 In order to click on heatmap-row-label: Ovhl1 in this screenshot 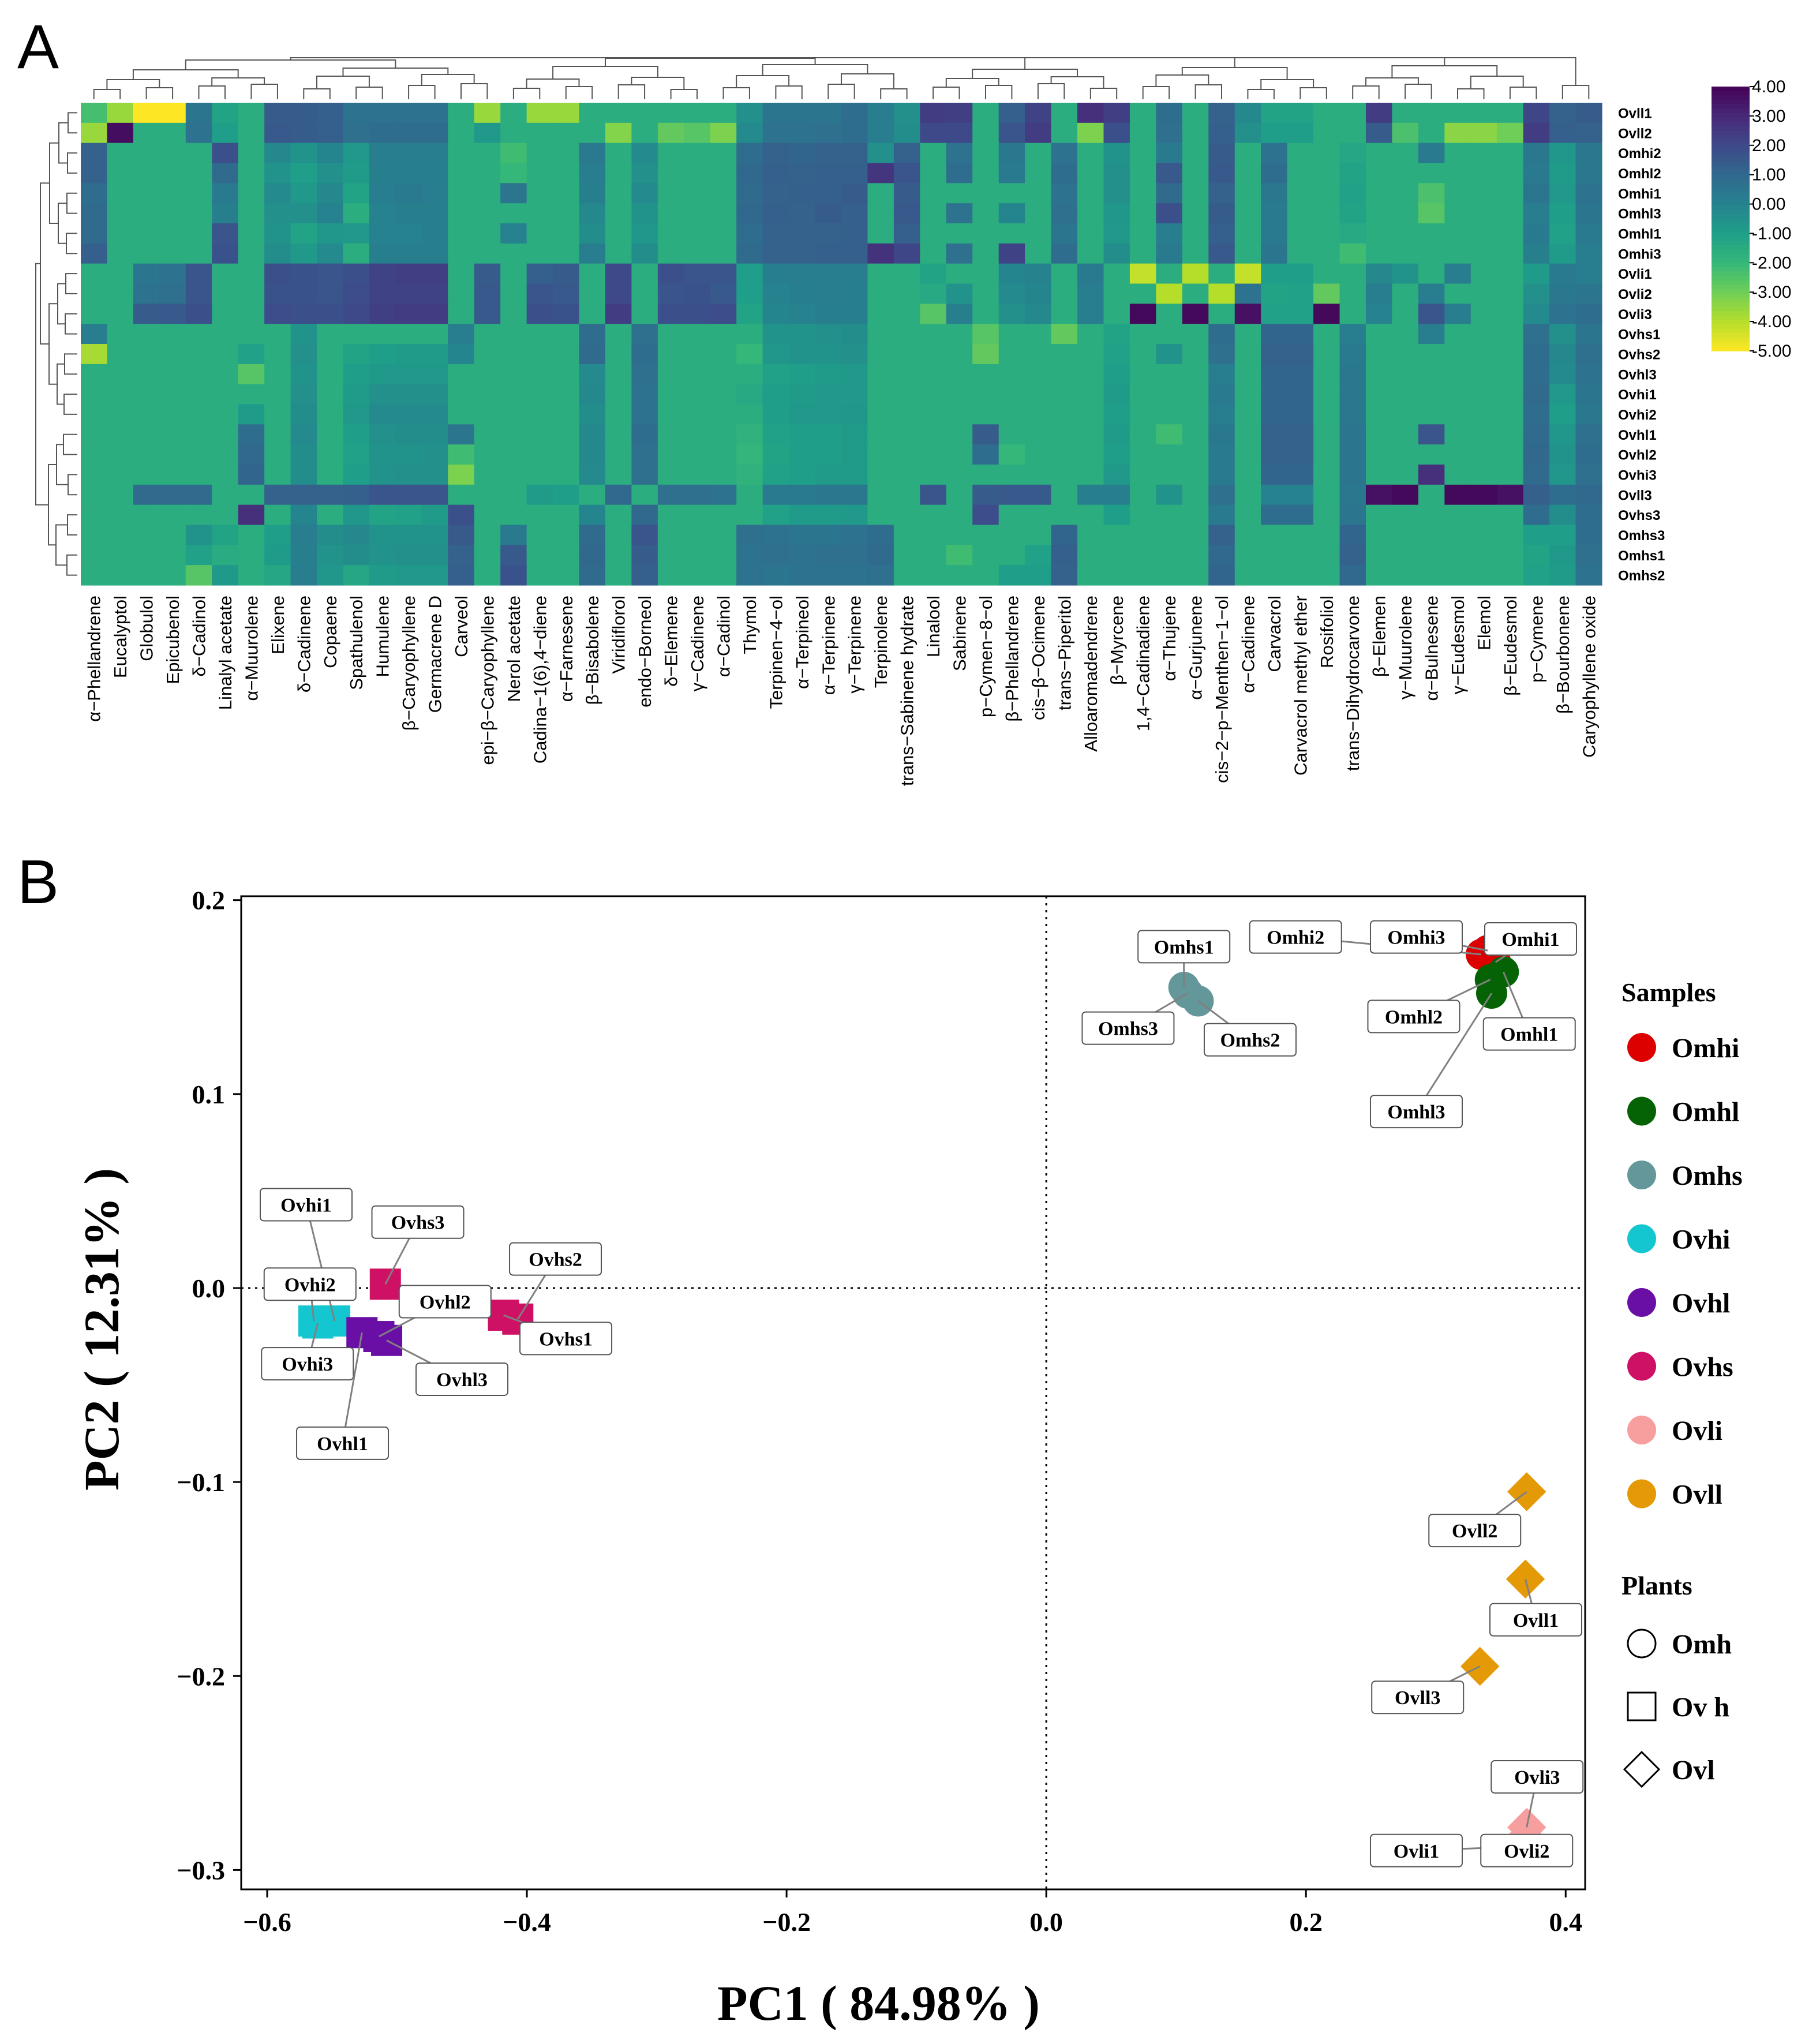, I will do `click(1637, 436)`.